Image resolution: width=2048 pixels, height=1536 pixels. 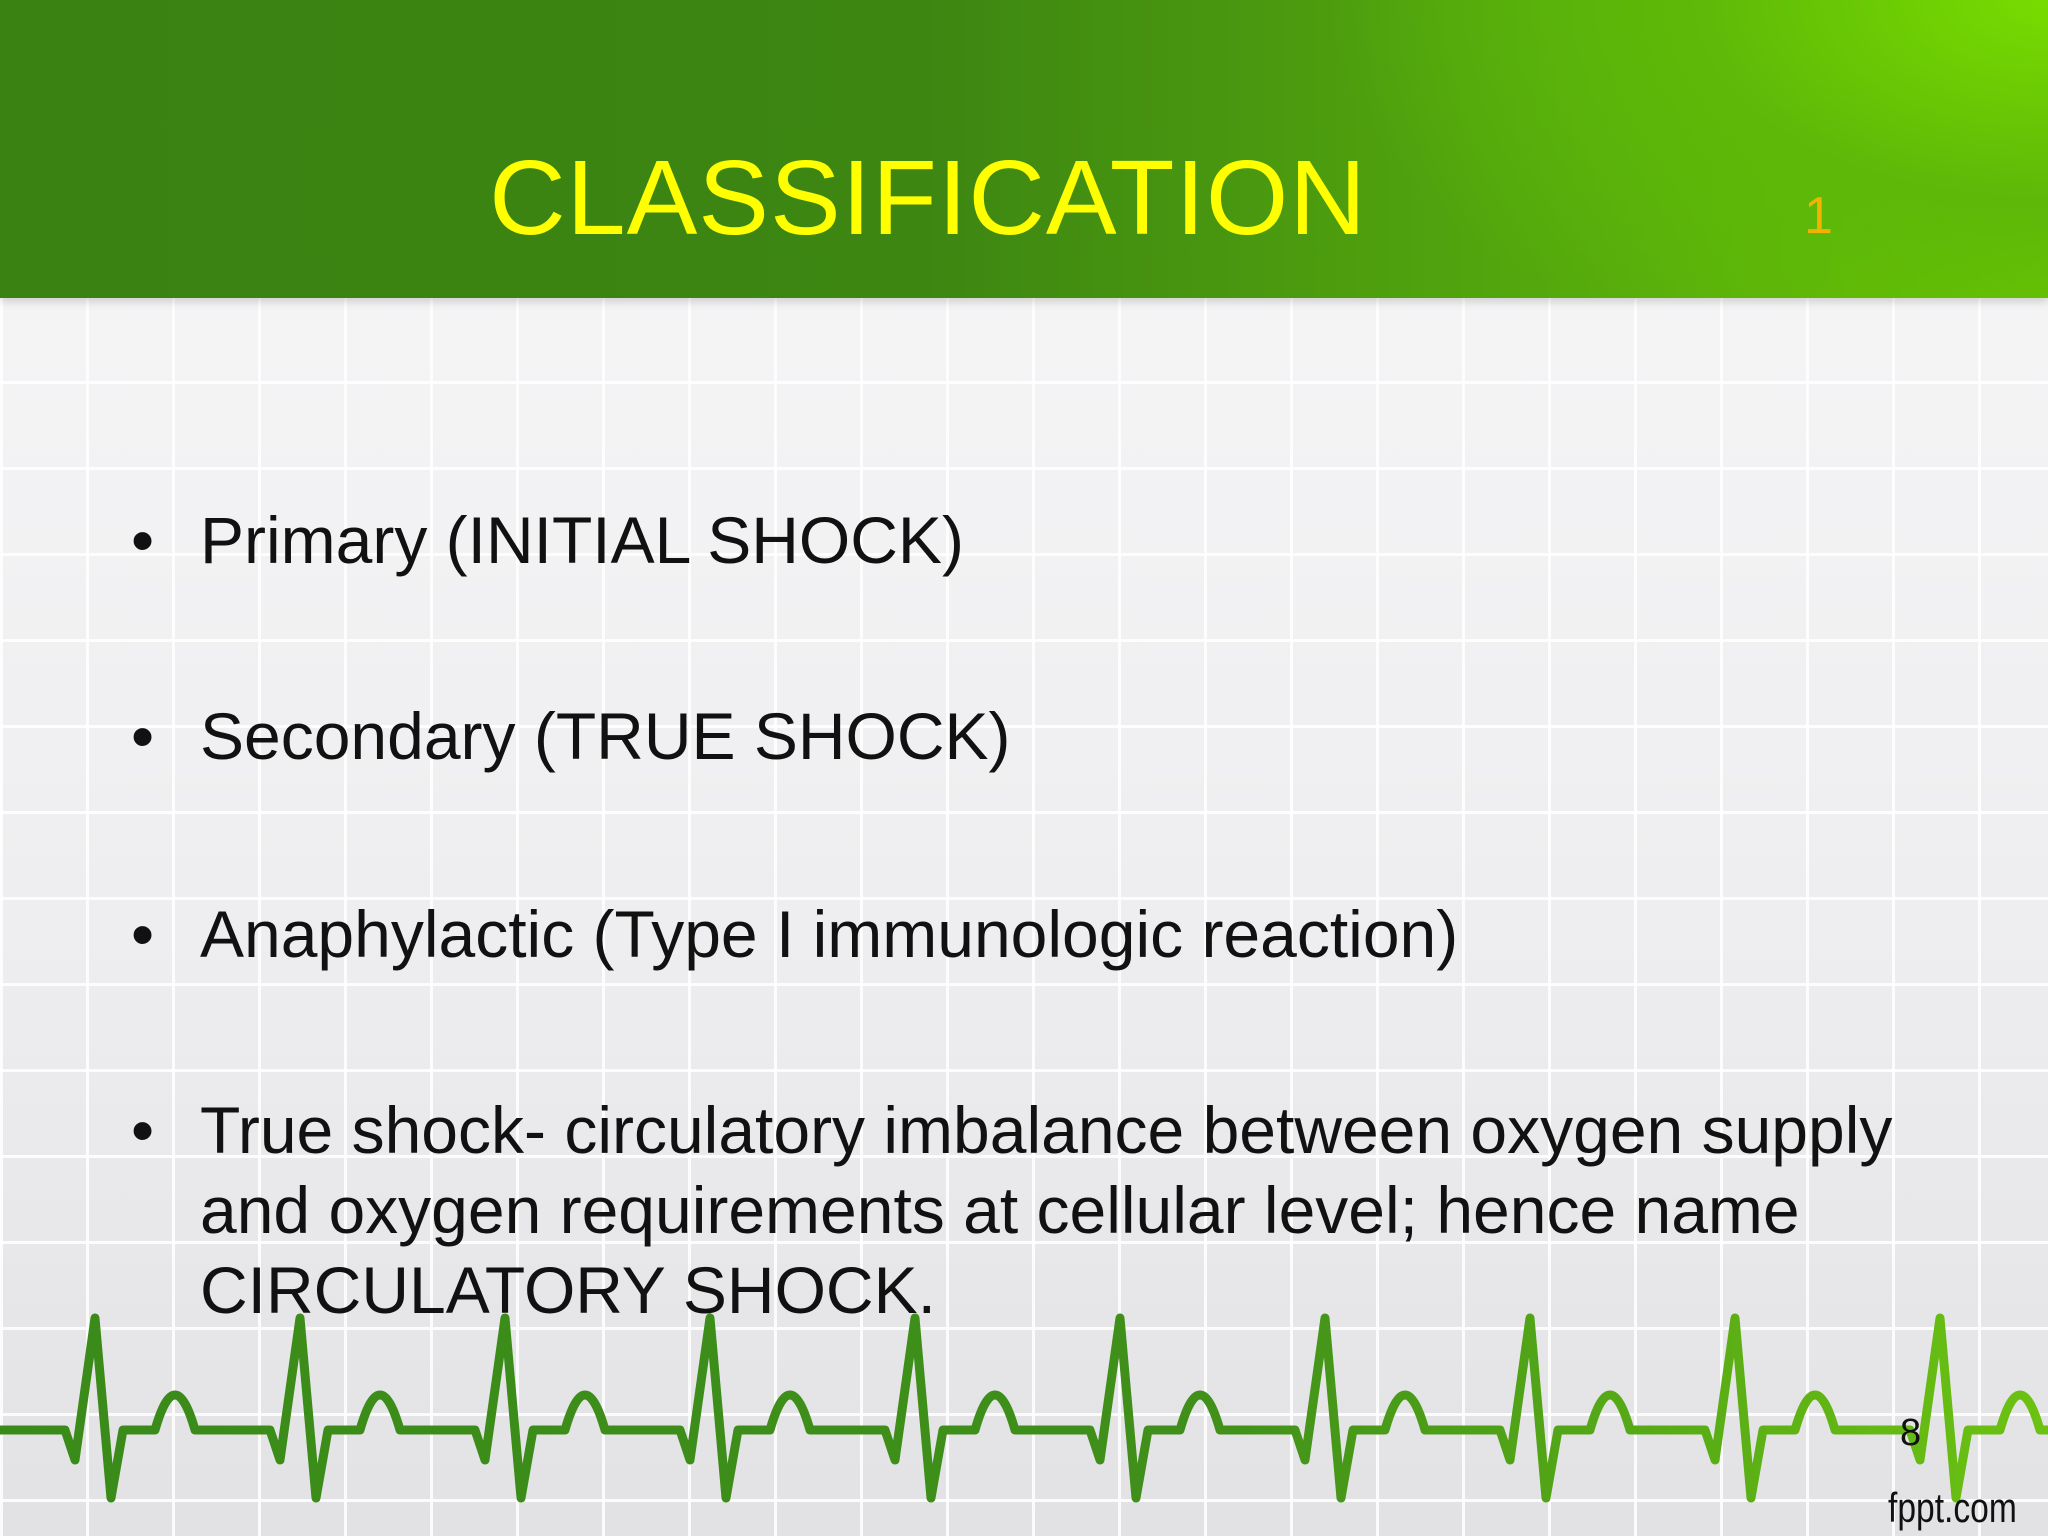 I want to click on bullet-text: Secondary (TRUE SHOCK), so click(x=605, y=736).